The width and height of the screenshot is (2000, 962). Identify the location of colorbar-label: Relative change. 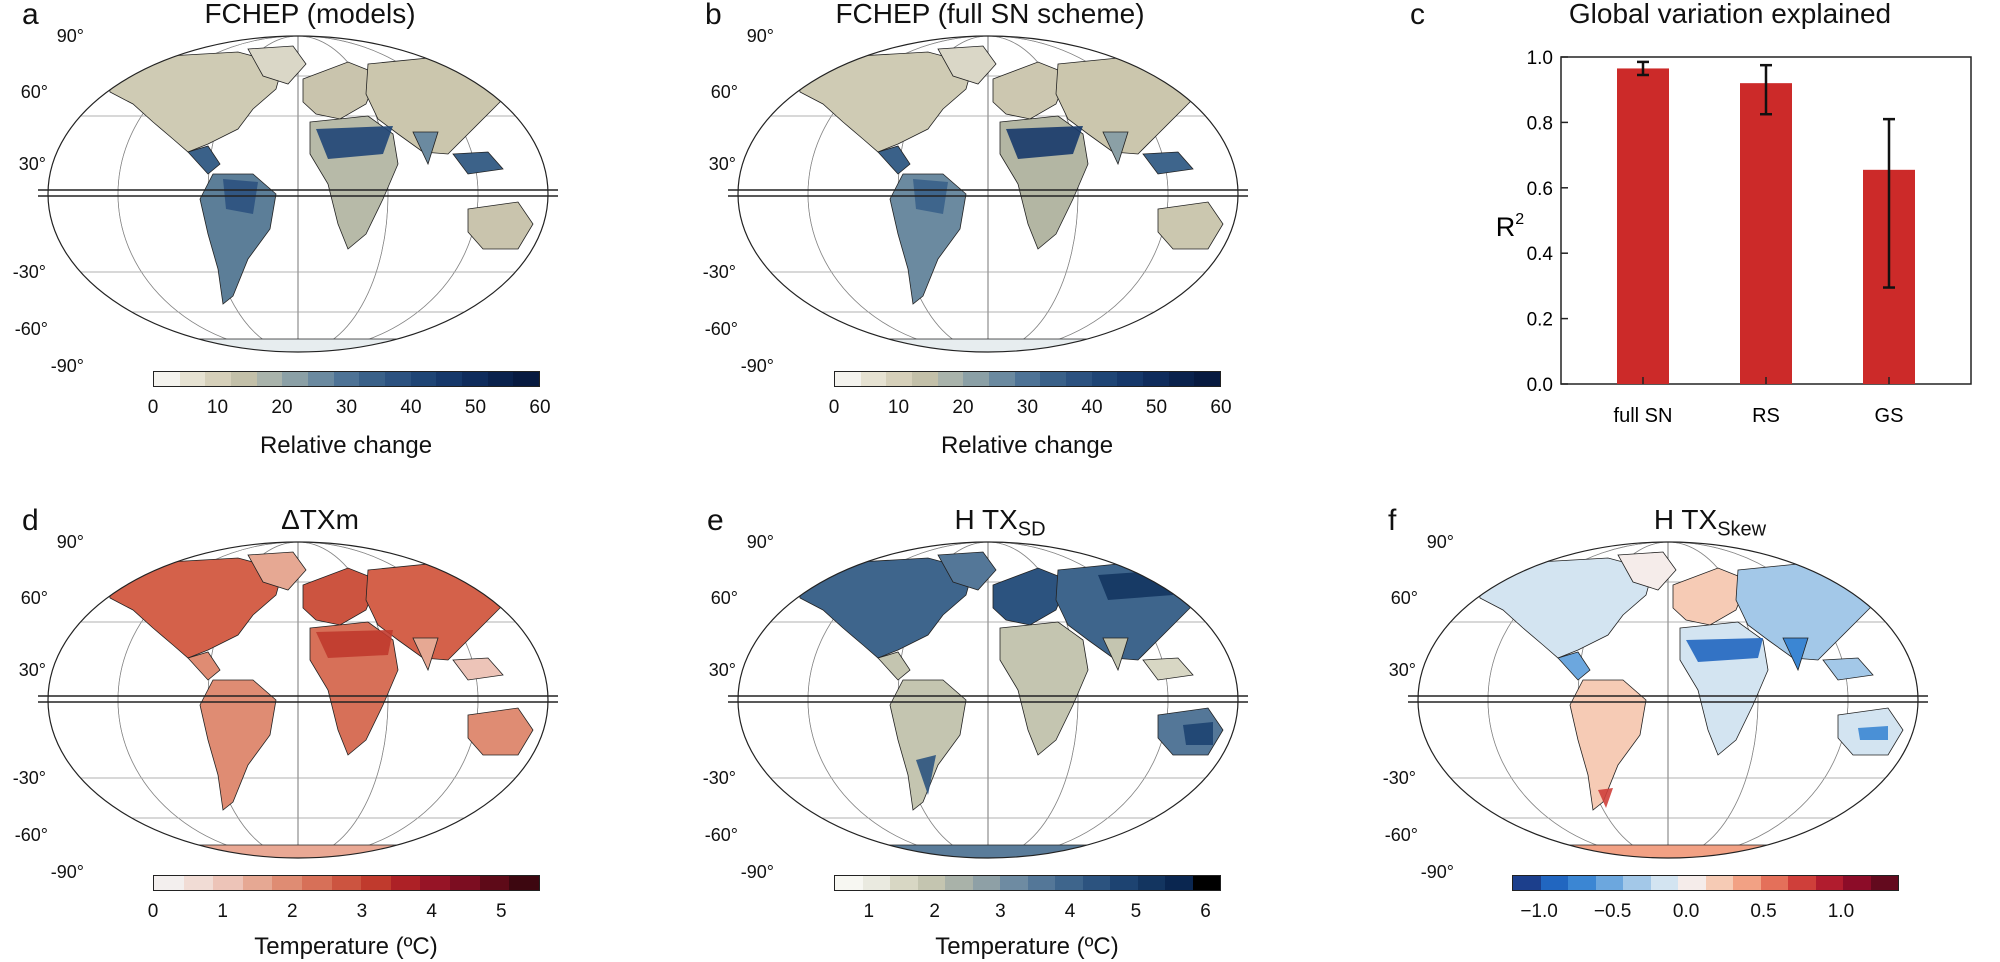
(1027, 445).